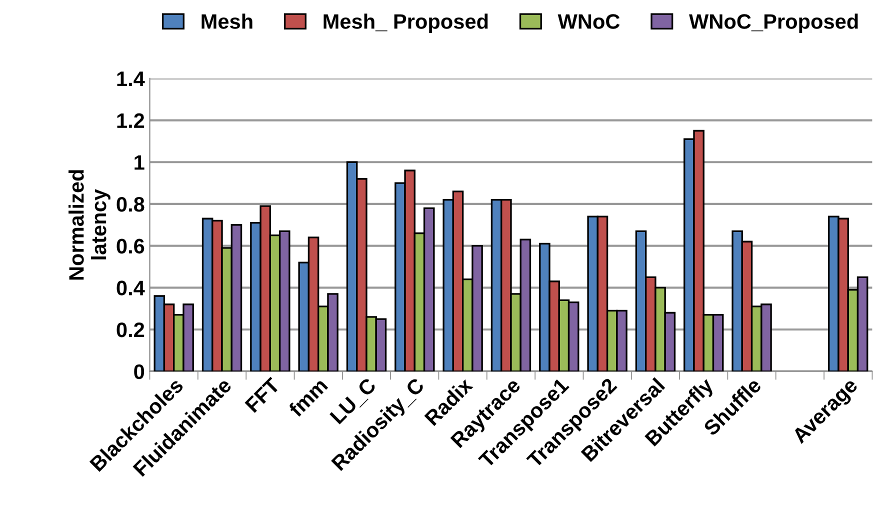  I want to click on legend-label: Mesh, so click(227, 21).